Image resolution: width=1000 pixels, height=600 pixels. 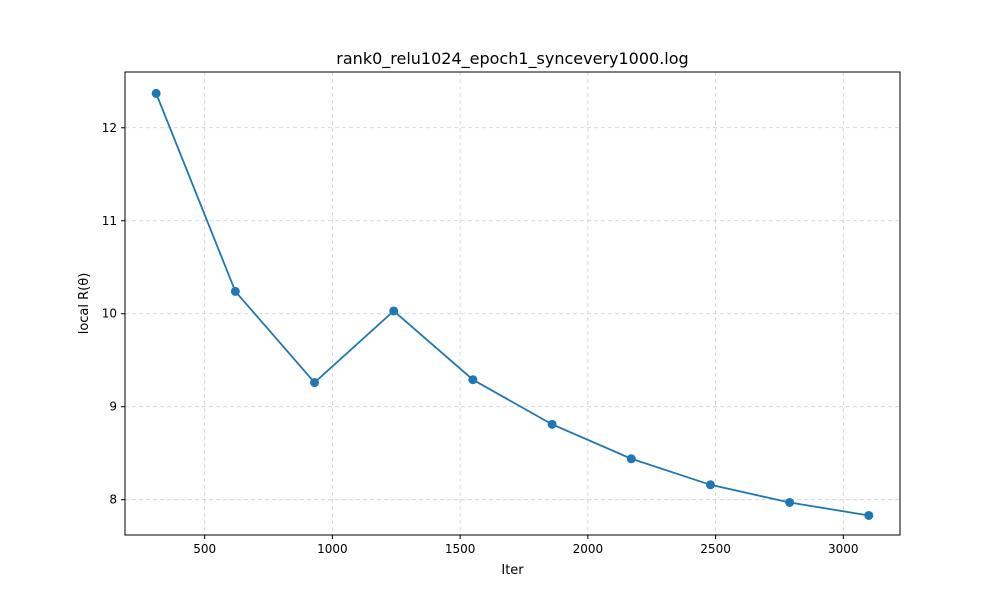 I want to click on y-tick-label: 10, so click(x=109, y=314).